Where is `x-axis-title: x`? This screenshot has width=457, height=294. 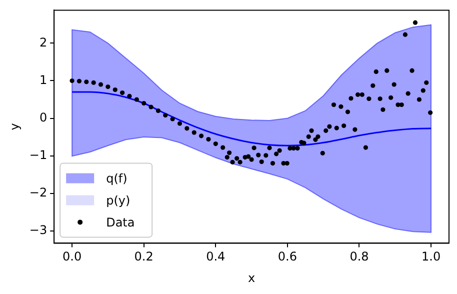
x-axis-title: x is located at coordinates (252, 277).